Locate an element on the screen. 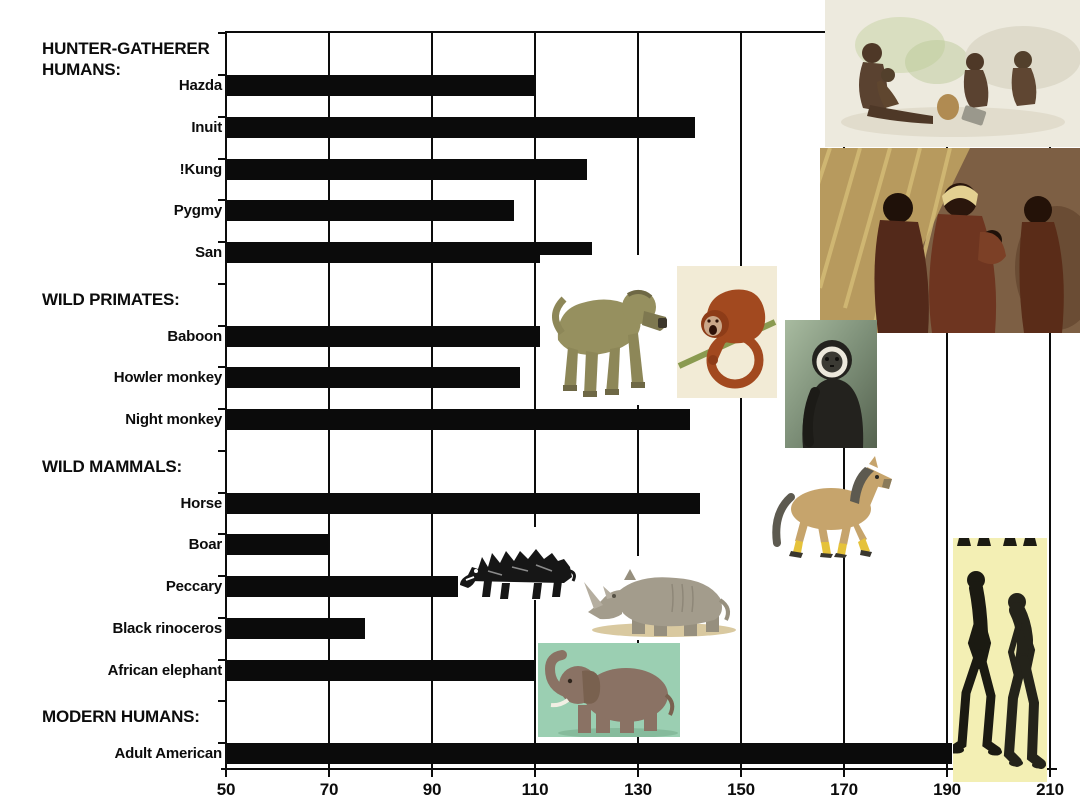 This screenshot has width=1080, height=810. bar-hazda is located at coordinates (381, 85).